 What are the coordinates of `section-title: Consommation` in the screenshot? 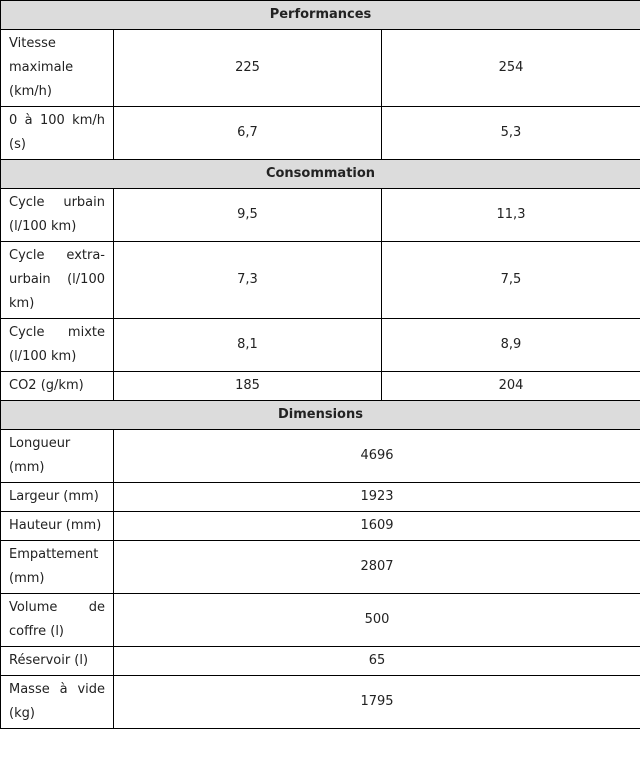 It's located at (320, 174).